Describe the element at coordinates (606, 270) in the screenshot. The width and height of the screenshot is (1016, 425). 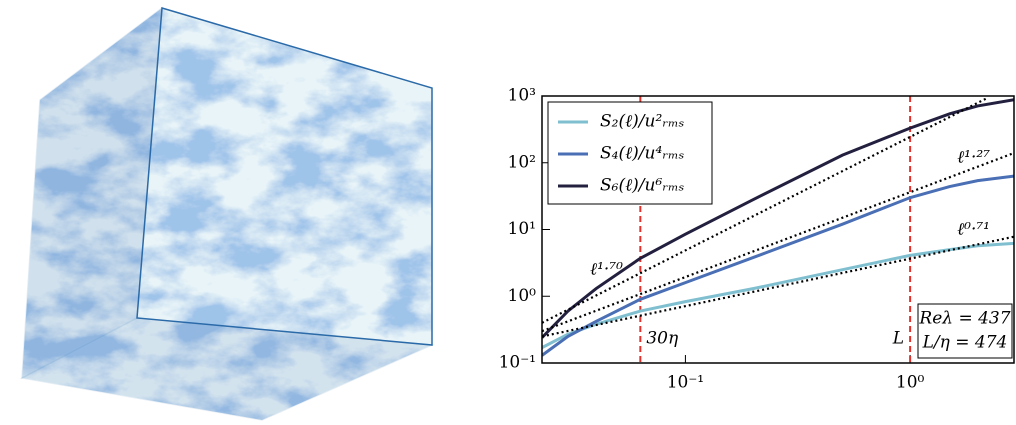
I see `fit-label: ℓ¹·⁷⁰` at that location.